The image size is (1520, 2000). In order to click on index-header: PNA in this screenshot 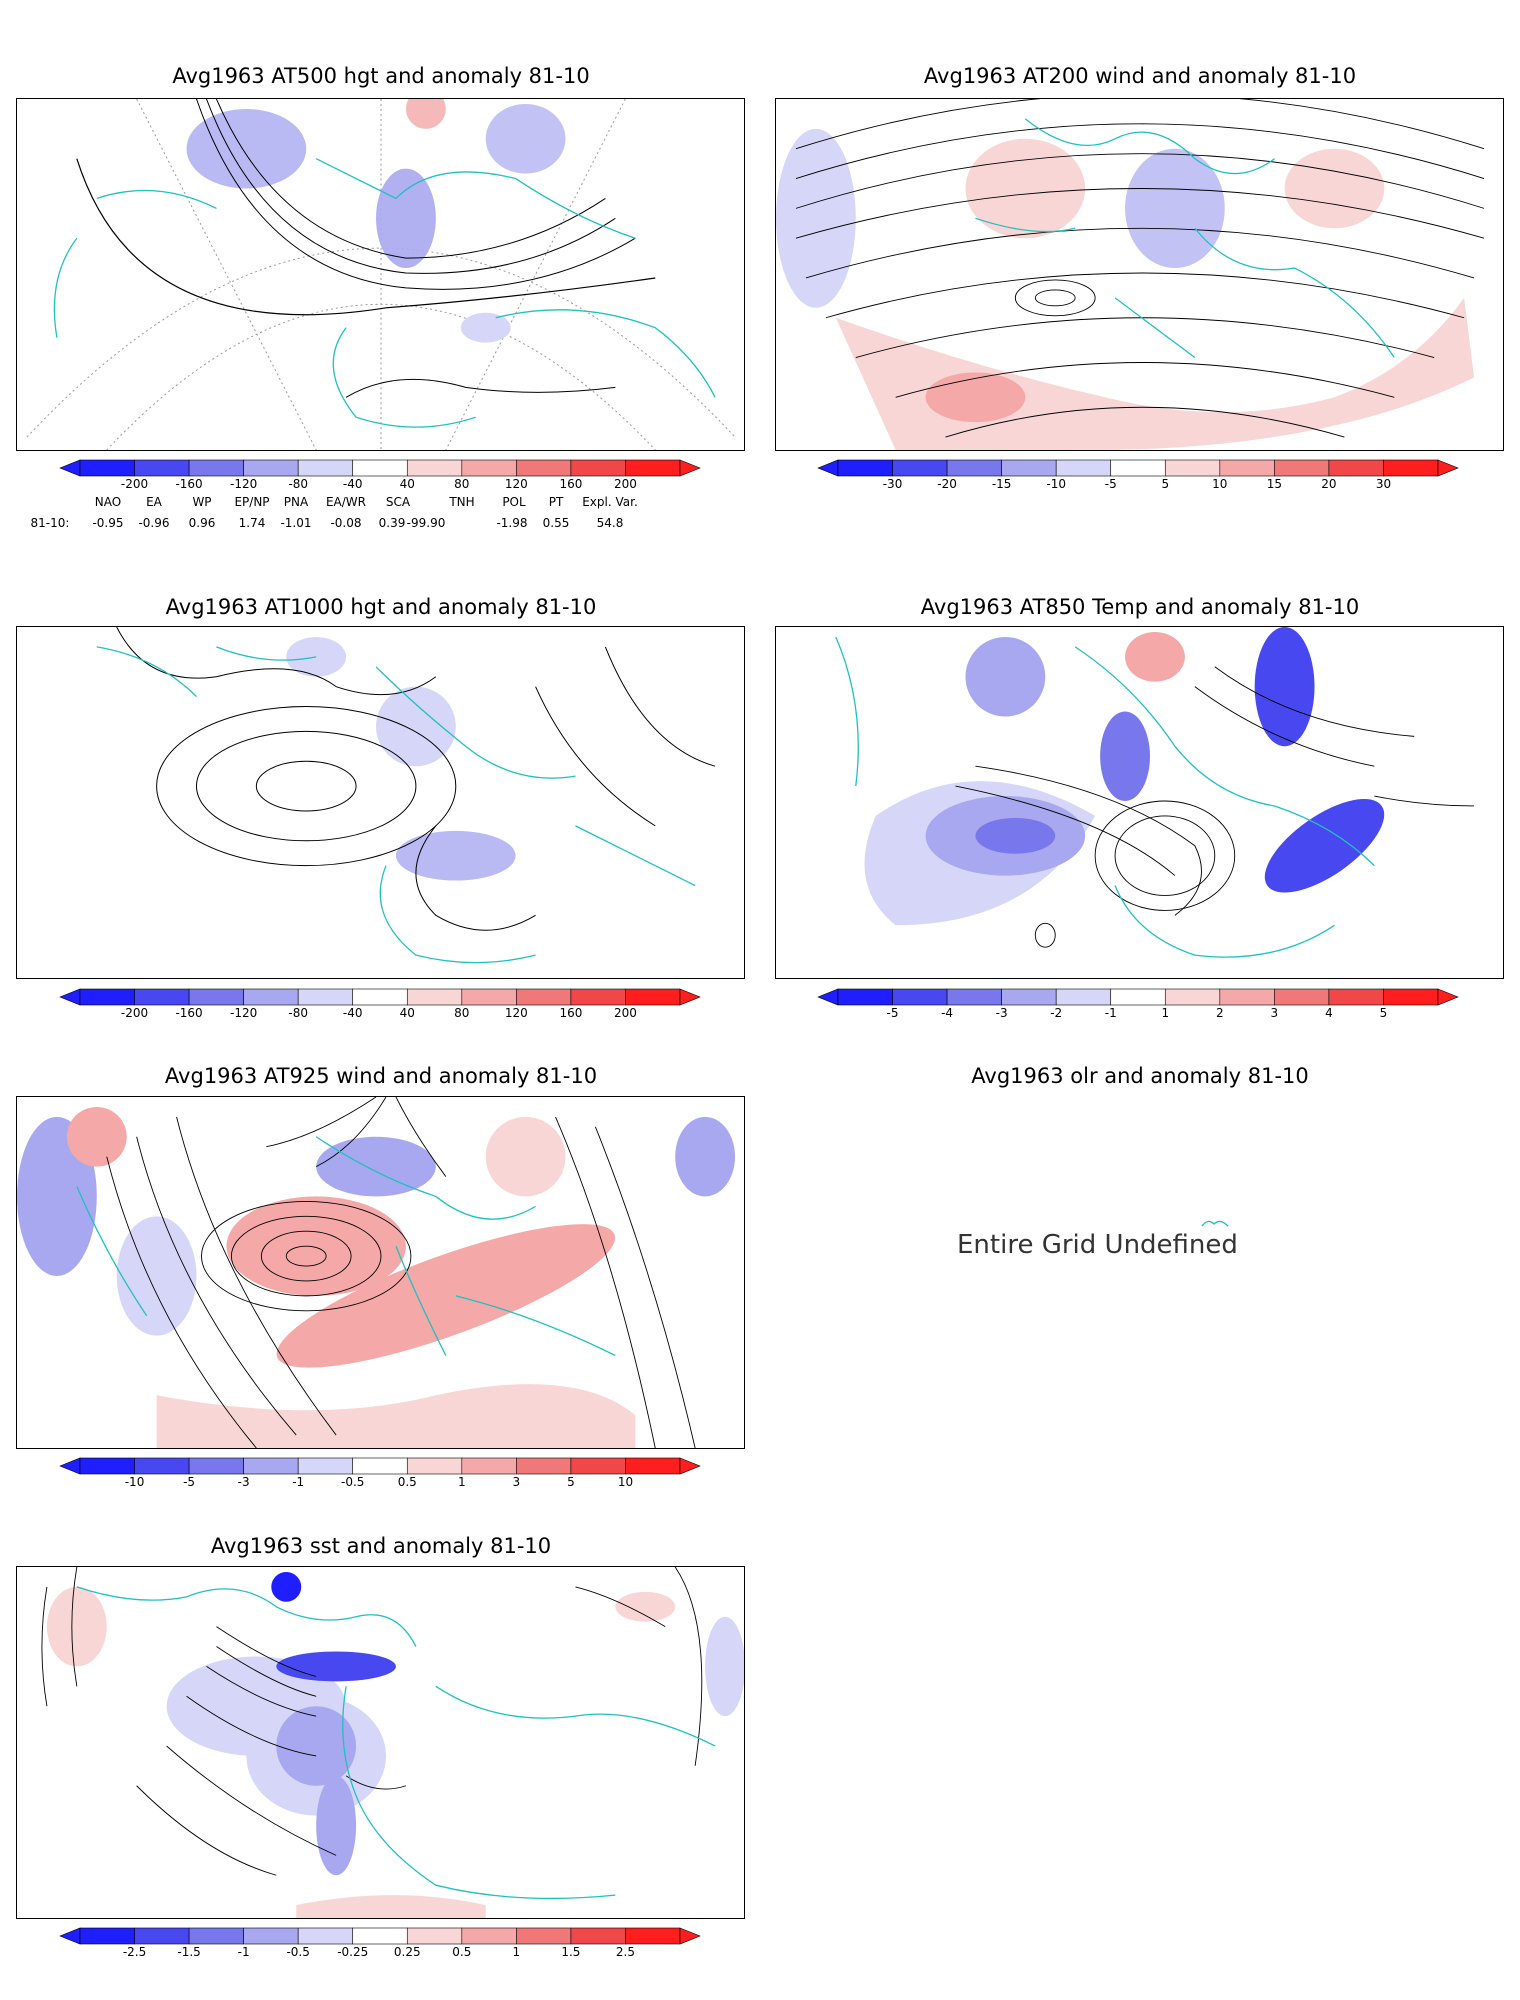, I will do `click(296, 502)`.